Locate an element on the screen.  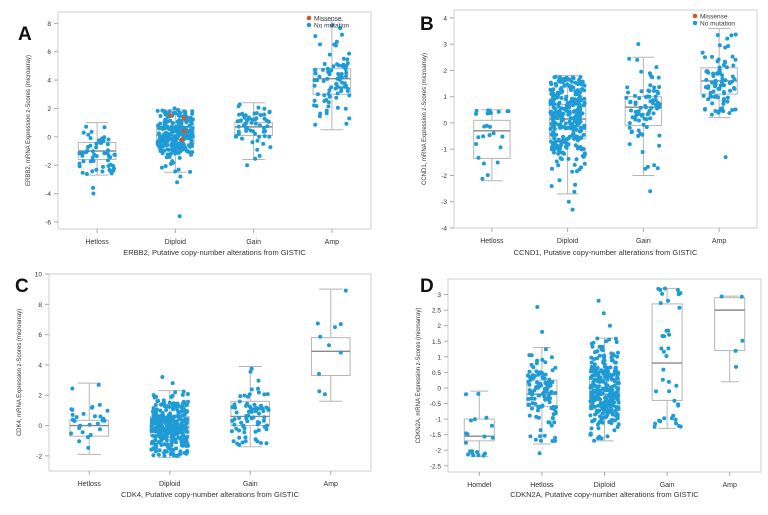
points-amp is located at coordinates (332, 75).